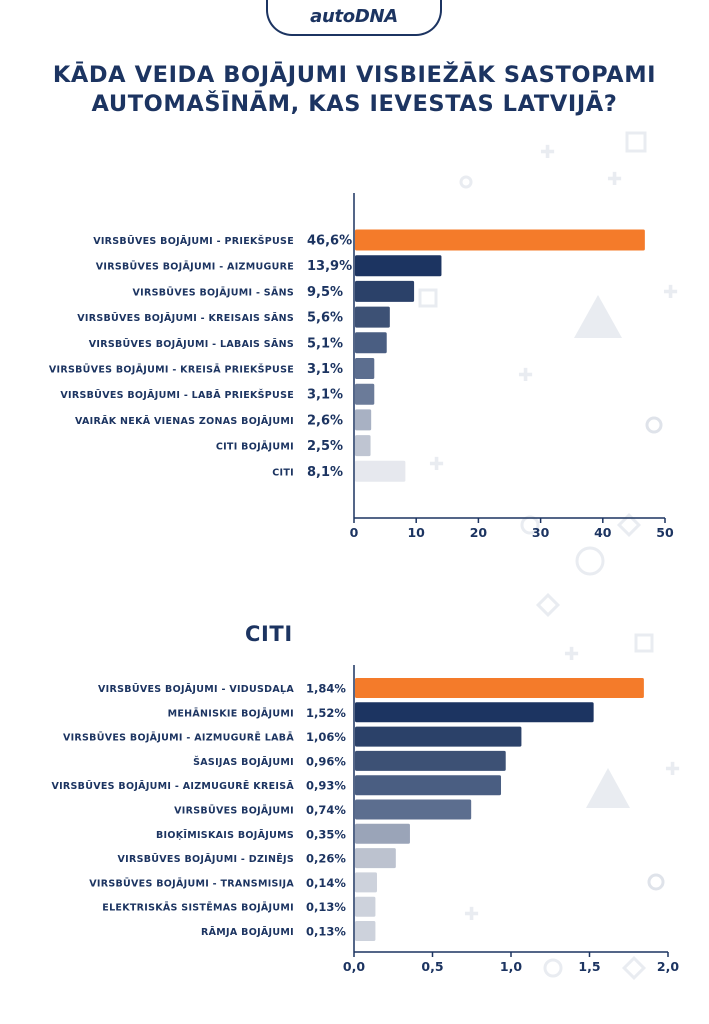 This screenshot has height=1024, width=709. I want to click on page-title-line-2: AUTOMAŠĪNĀM, KAS IEVESTAS LATVIJĀ?, so click(354, 104).